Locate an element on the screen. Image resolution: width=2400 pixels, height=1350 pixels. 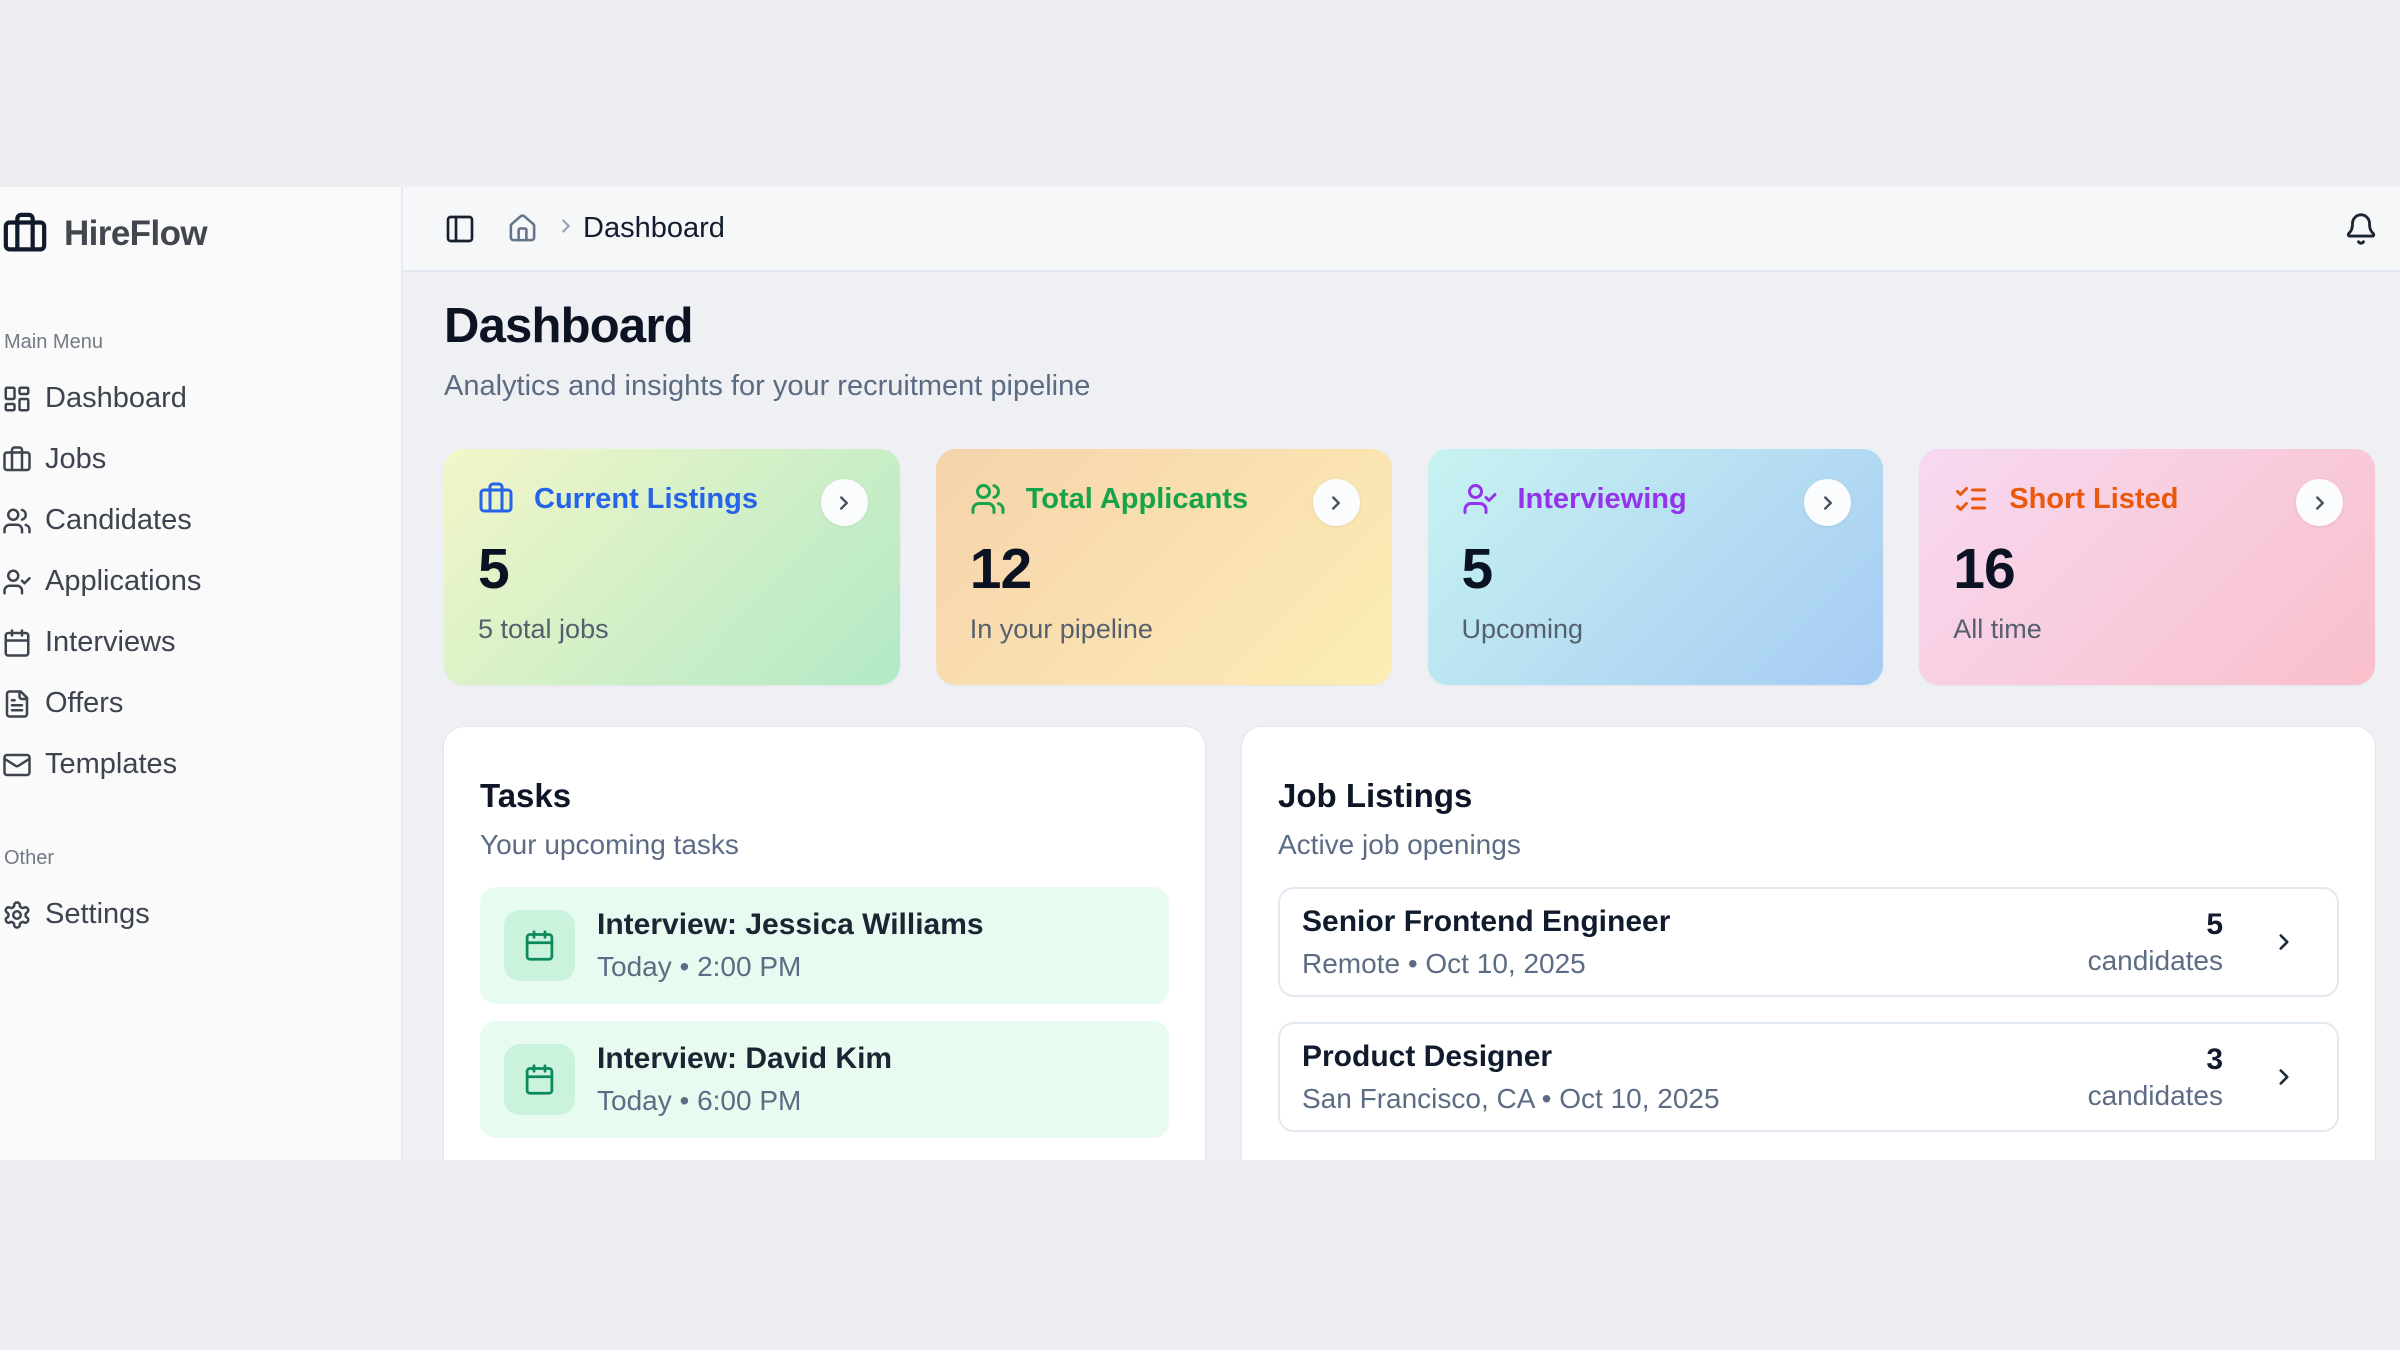
sidebar-item-settings: Settings is located at coordinates (195, 914).